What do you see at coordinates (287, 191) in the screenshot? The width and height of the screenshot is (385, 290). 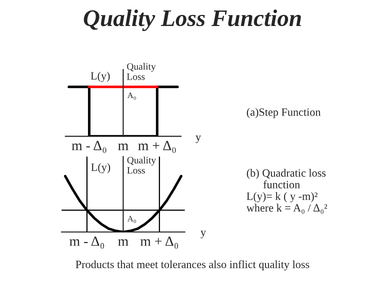 I see `text: (b) Quadratic loss function L(y)= k ( y -m)² where k = A₀ / Δ₀²` at bounding box center [287, 191].